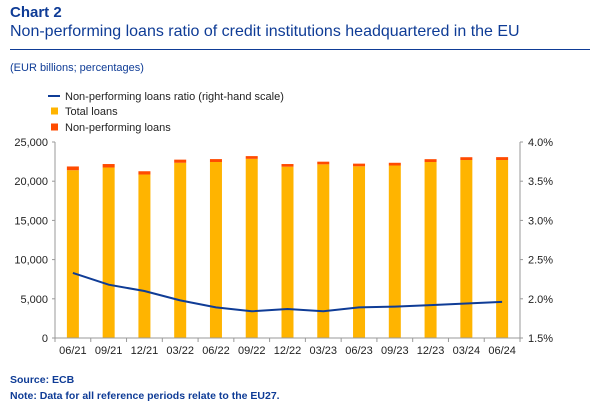  What do you see at coordinates (36, 12) in the screenshot?
I see `chart-number: Chart 2` at bounding box center [36, 12].